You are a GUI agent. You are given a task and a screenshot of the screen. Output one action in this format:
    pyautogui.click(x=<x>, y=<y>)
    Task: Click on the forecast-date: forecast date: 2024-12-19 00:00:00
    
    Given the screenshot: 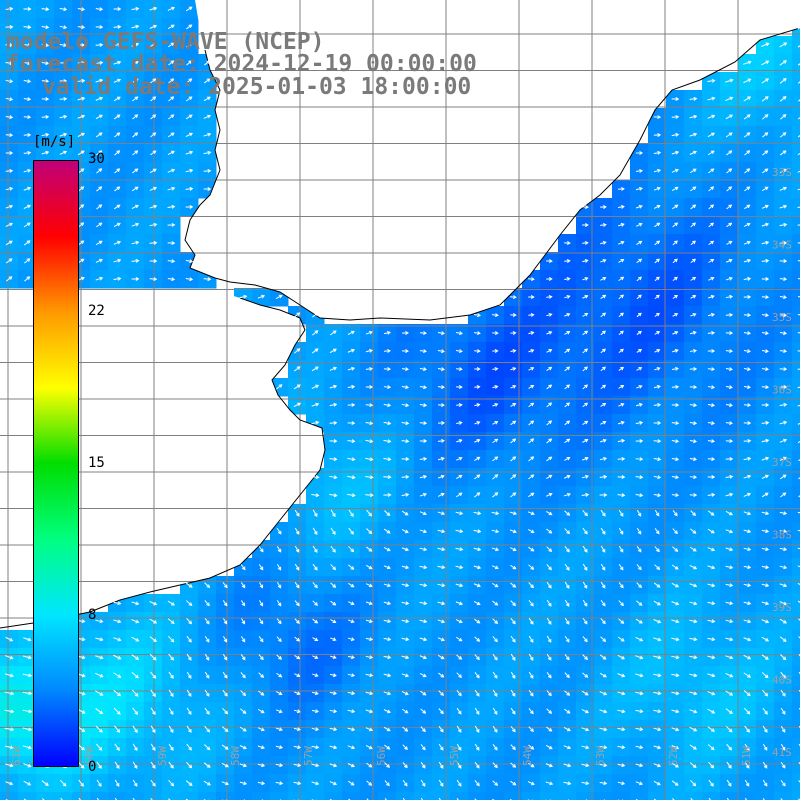 What is the action you would take?
    pyautogui.click(x=241, y=64)
    